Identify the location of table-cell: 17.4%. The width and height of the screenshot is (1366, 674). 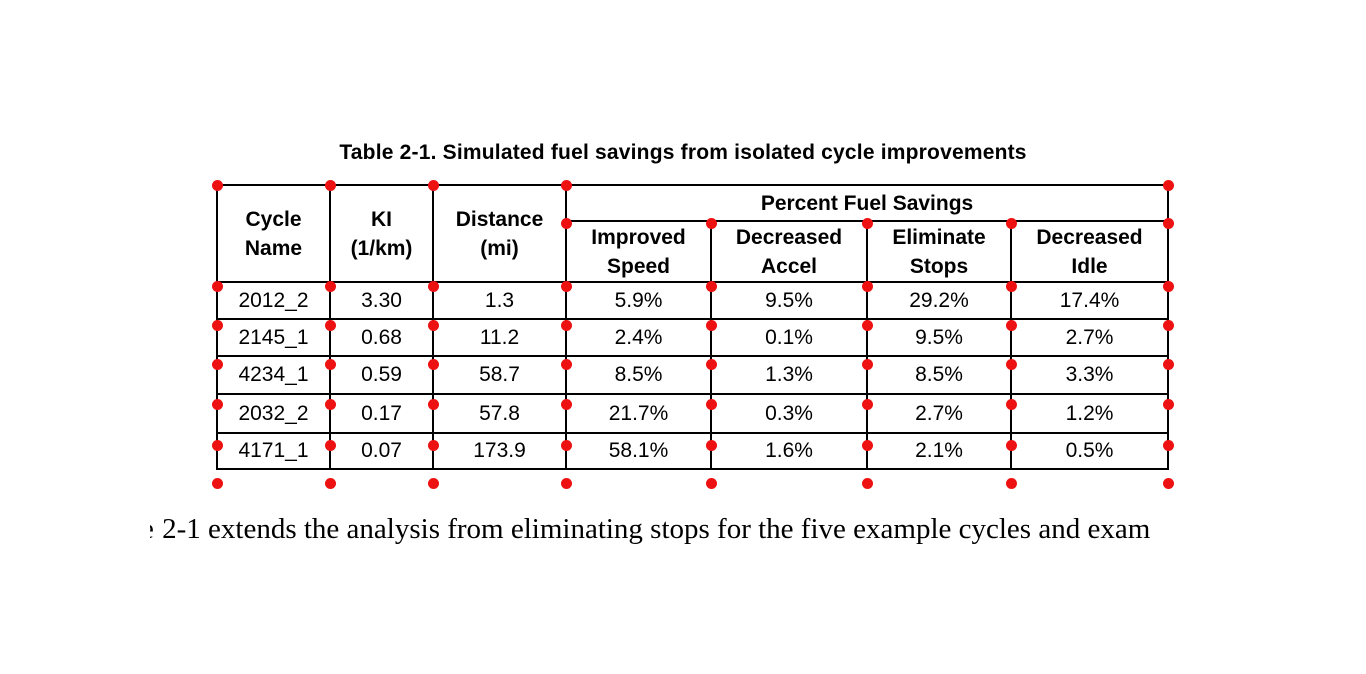
(1089, 300).